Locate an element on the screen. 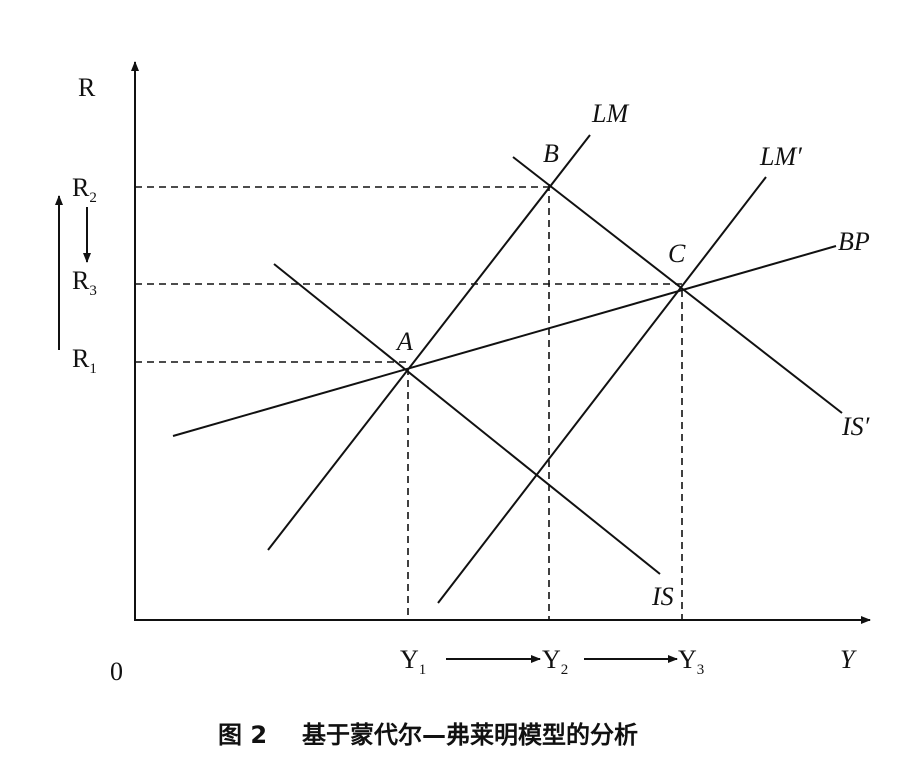 The width and height of the screenshot is (921, 780). y-axis-label: R is located at coordinates (87, 87).